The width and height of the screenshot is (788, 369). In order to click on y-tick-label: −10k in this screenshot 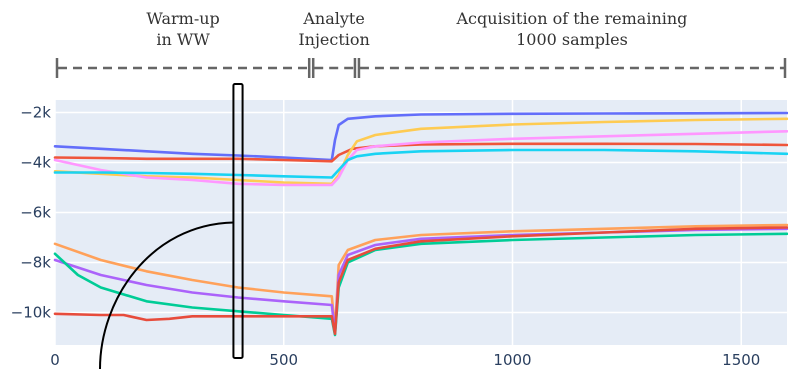, I will do `click(31, 313)`.